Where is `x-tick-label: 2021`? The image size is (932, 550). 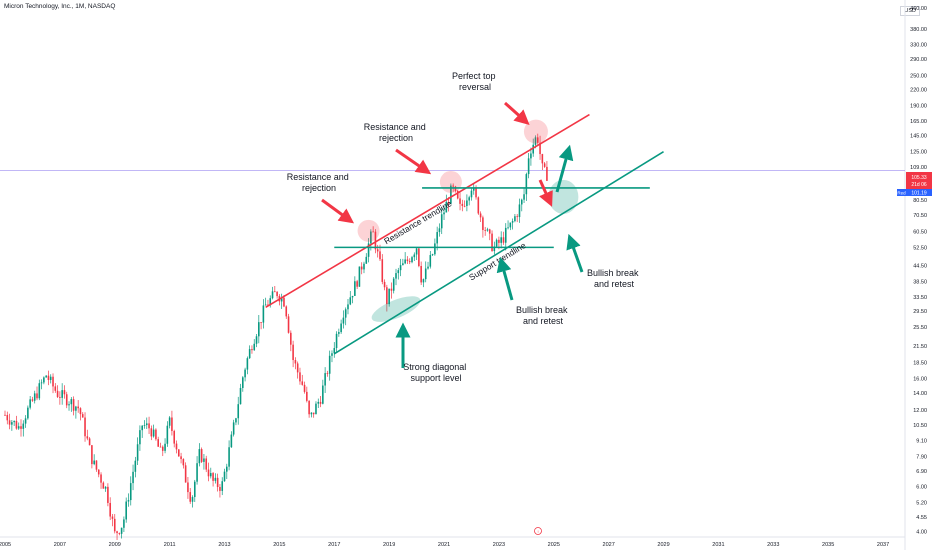
x-tick-label: 2021 is located at coordinates (444, 545).